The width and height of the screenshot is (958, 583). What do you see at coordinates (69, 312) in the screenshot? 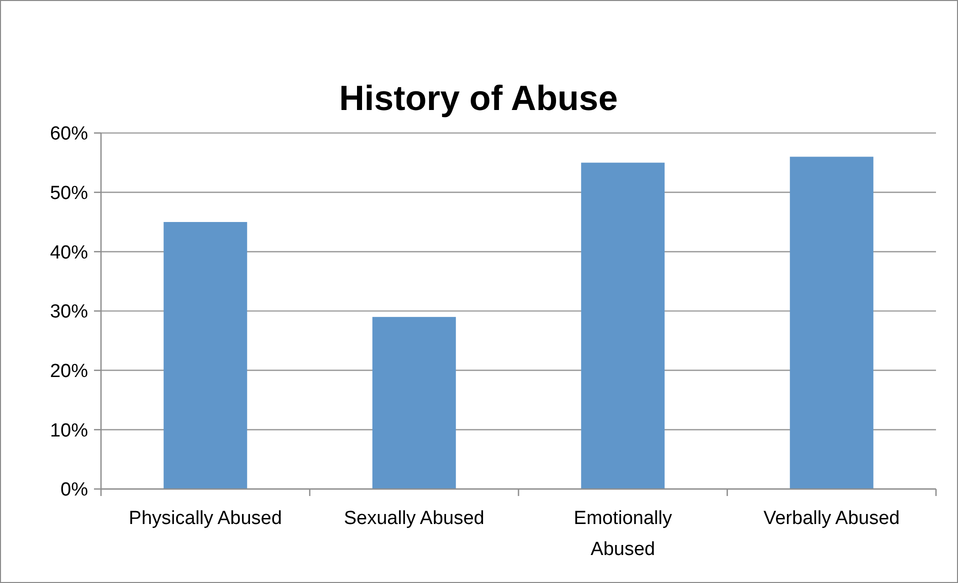
I see `y-tick-label: 30%` at bounding box center [69, 312].